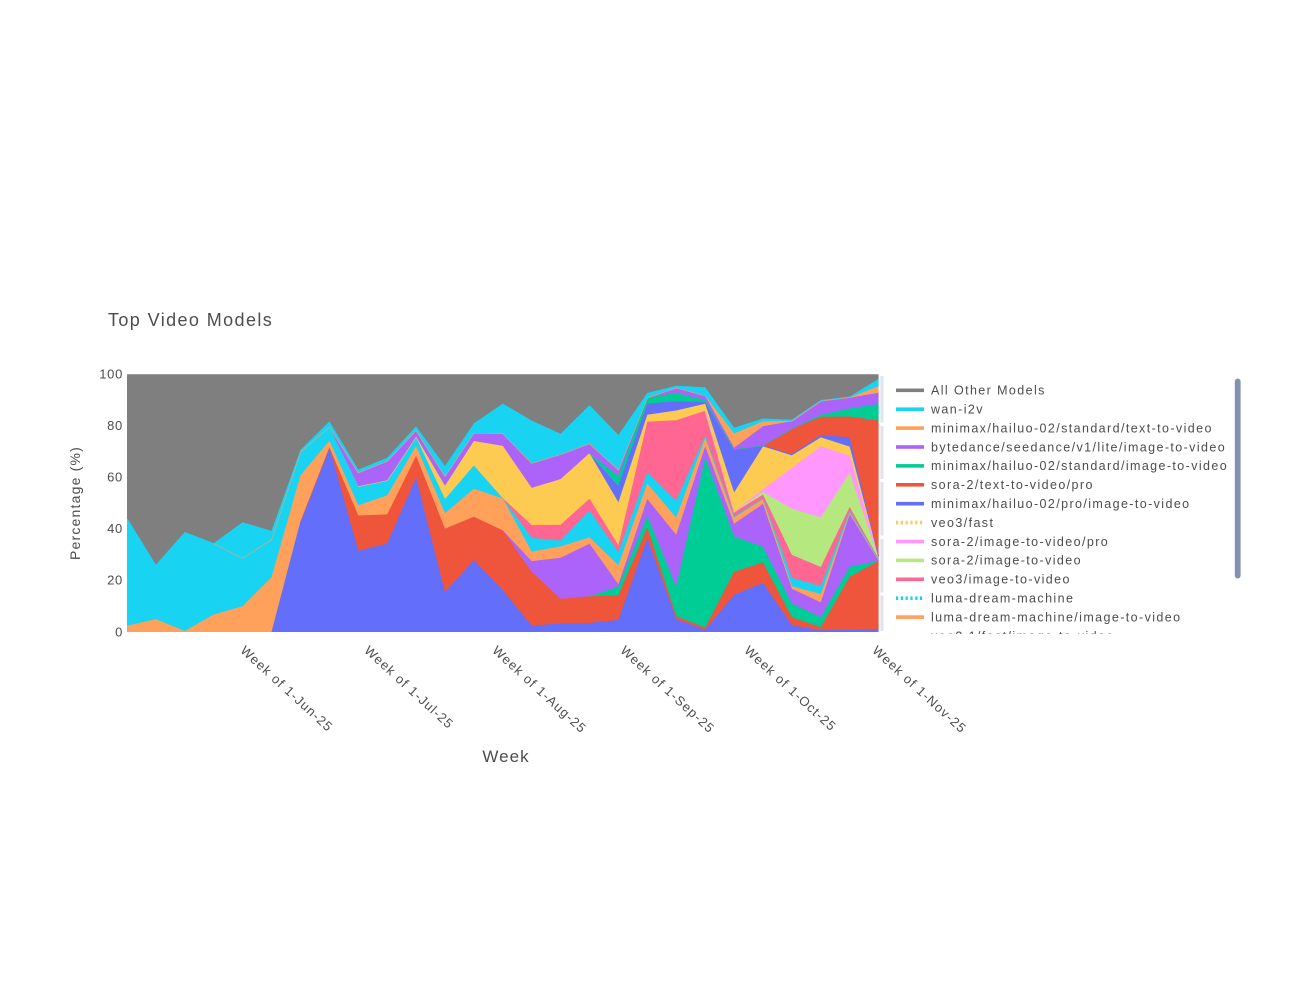  Describe the element at coordinates (988, 391) in the screenshot. I see `svg-text: All Other Models` at that location.